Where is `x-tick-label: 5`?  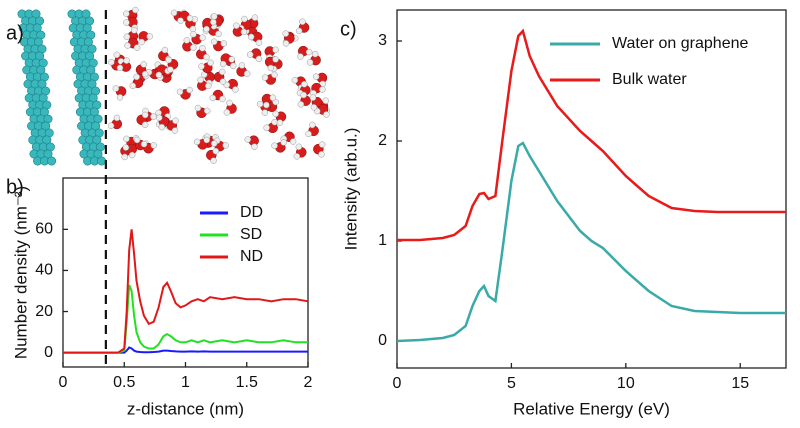
x-tick-label: 5 is located at coordinates (511, 383).